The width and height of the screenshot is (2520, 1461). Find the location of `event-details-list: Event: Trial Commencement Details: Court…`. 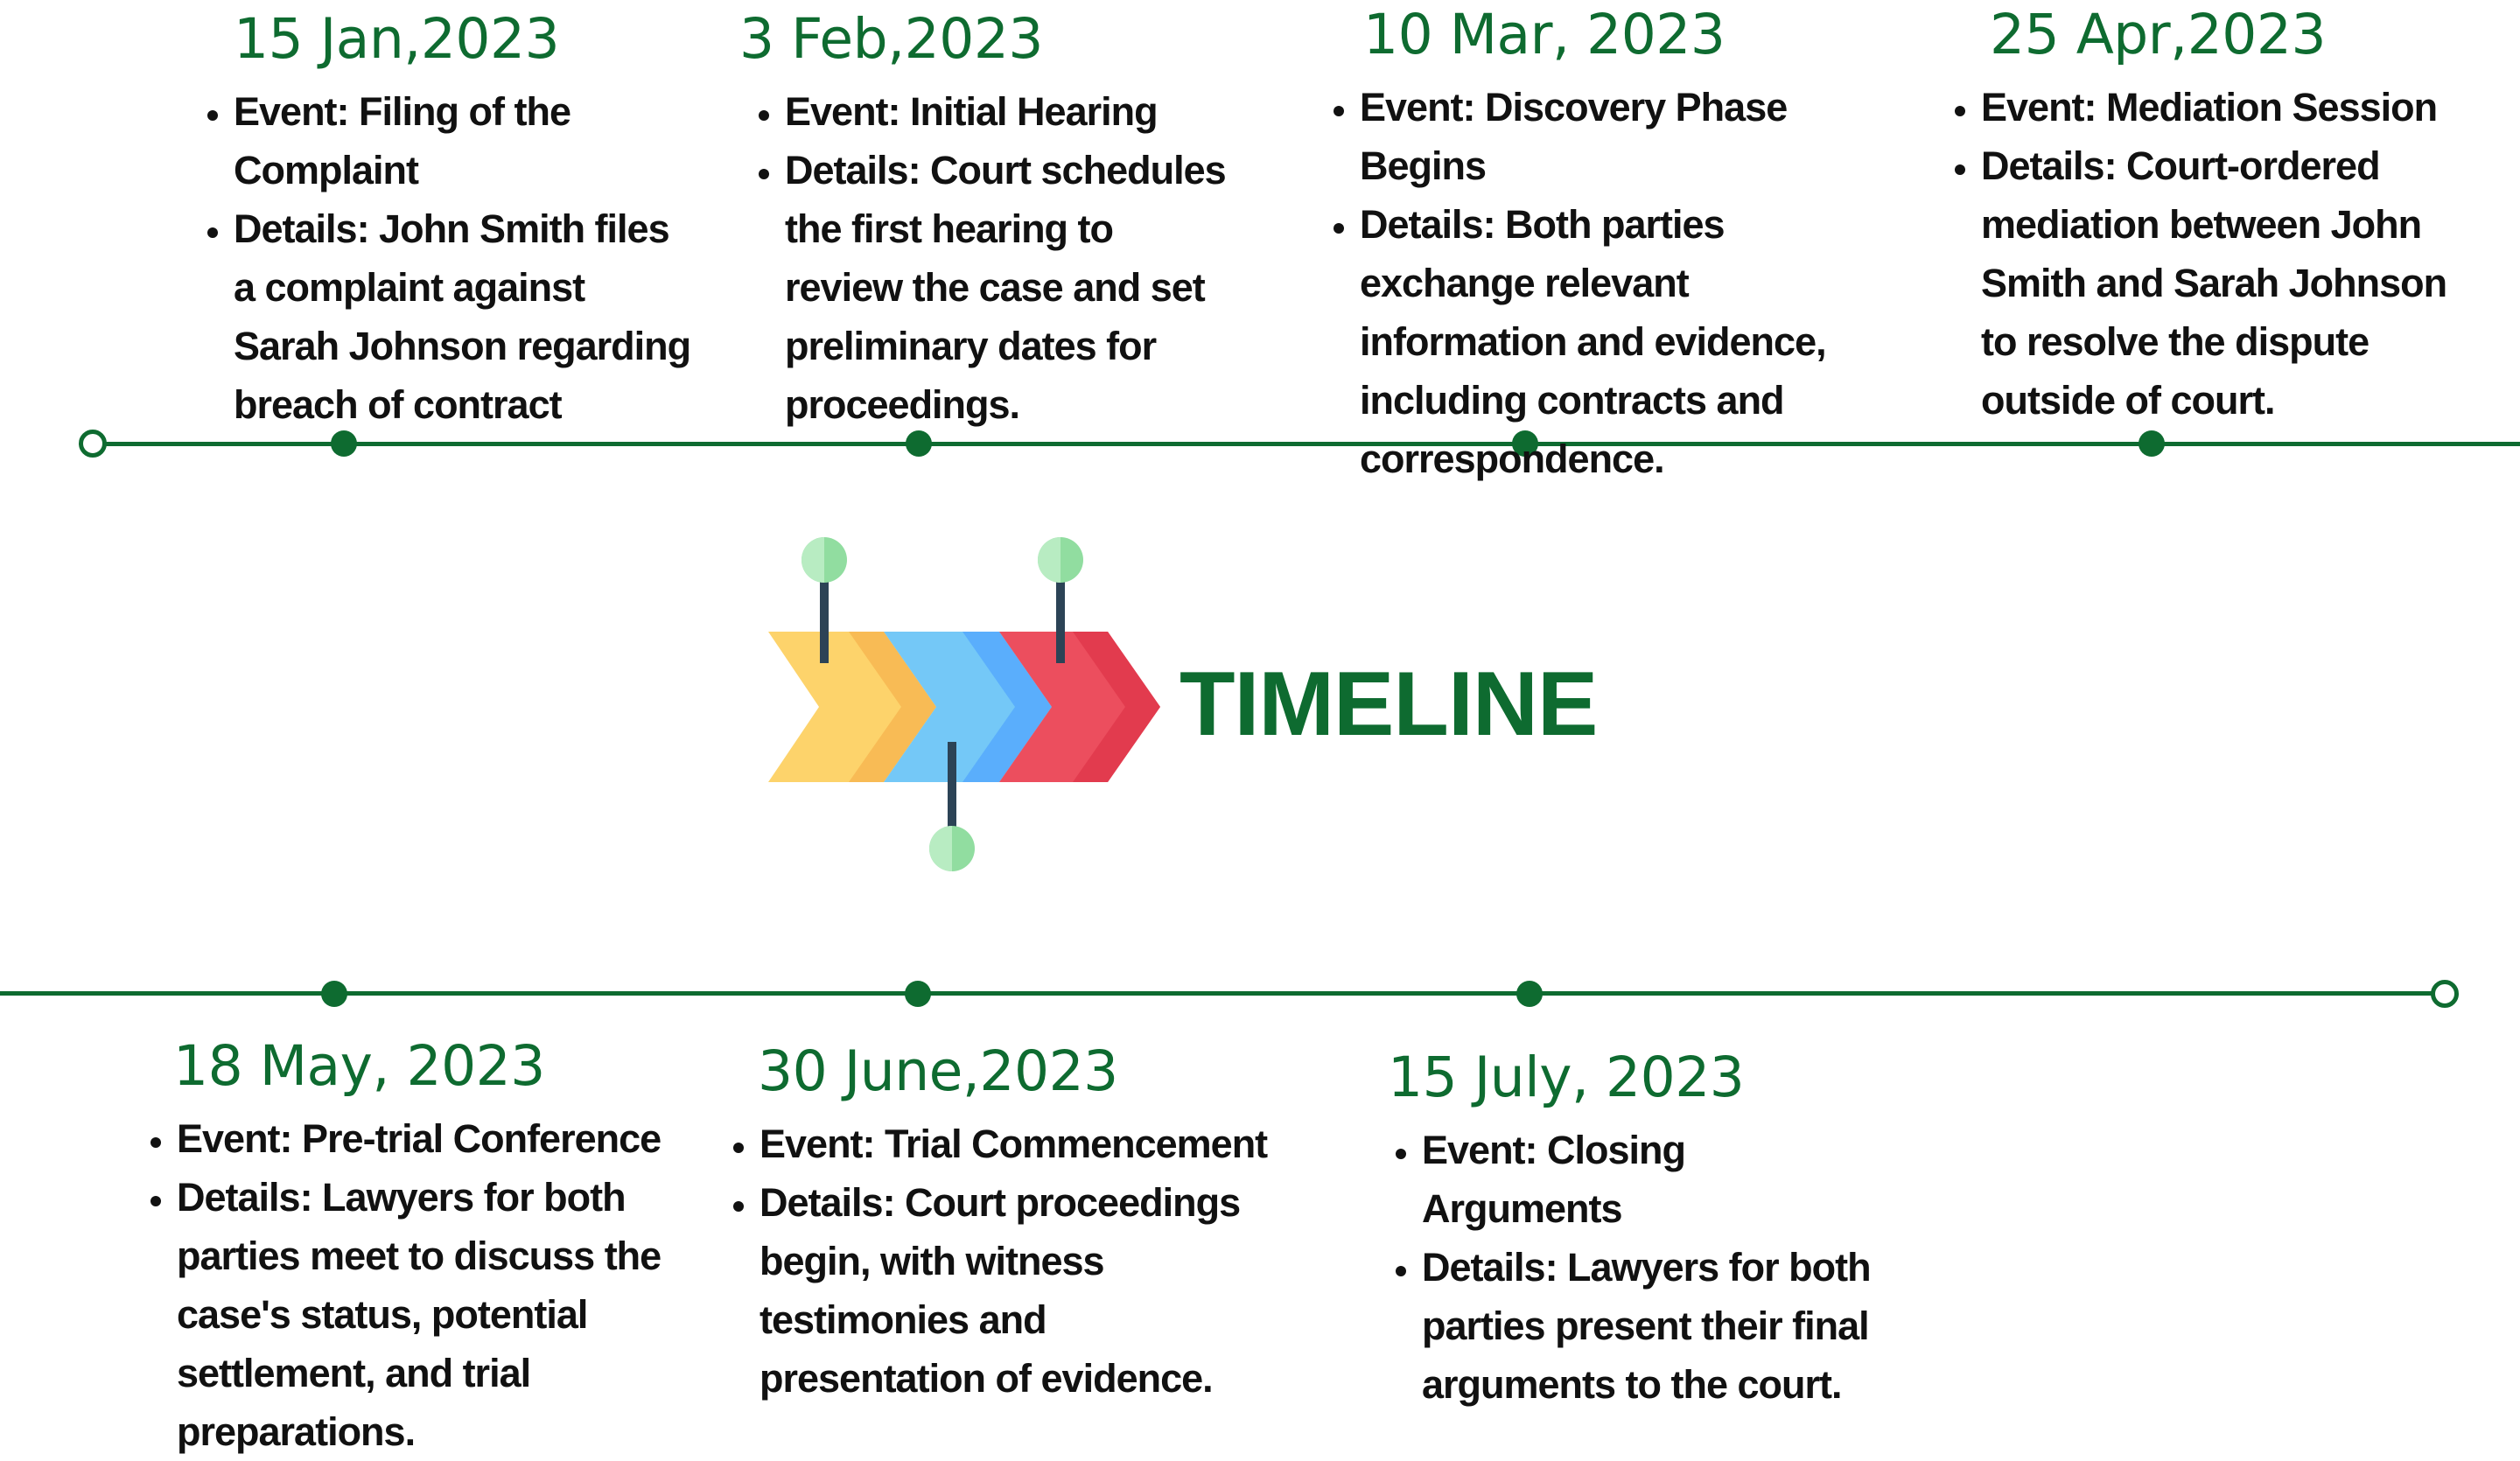

event-details-list: Event: Trial Commencement Details: Court… is located at coordinates (998, 1261).